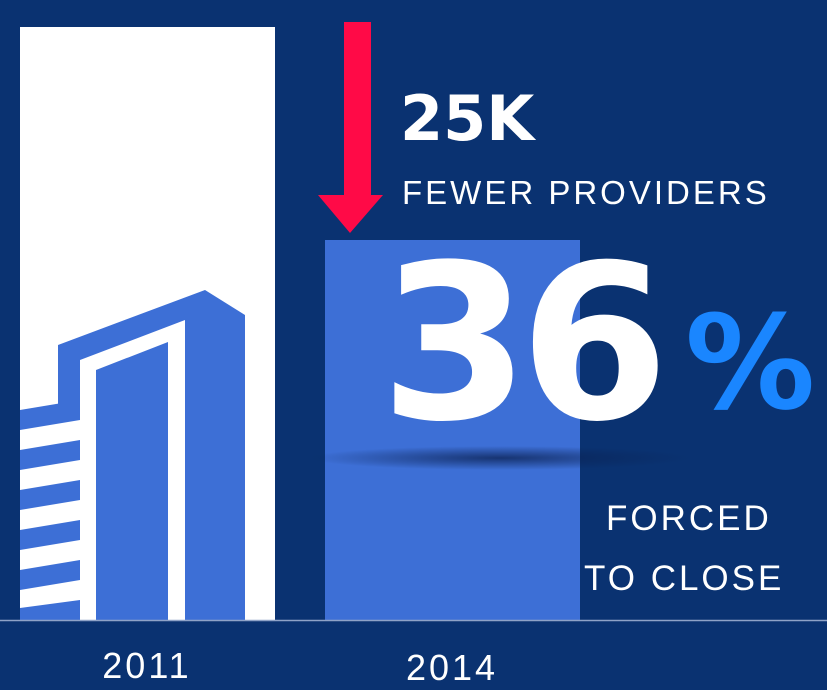  What do you see at coordinates (519, 343) in the screenshot?
I see `percent-number: 36` at bounding box center [519, 343].